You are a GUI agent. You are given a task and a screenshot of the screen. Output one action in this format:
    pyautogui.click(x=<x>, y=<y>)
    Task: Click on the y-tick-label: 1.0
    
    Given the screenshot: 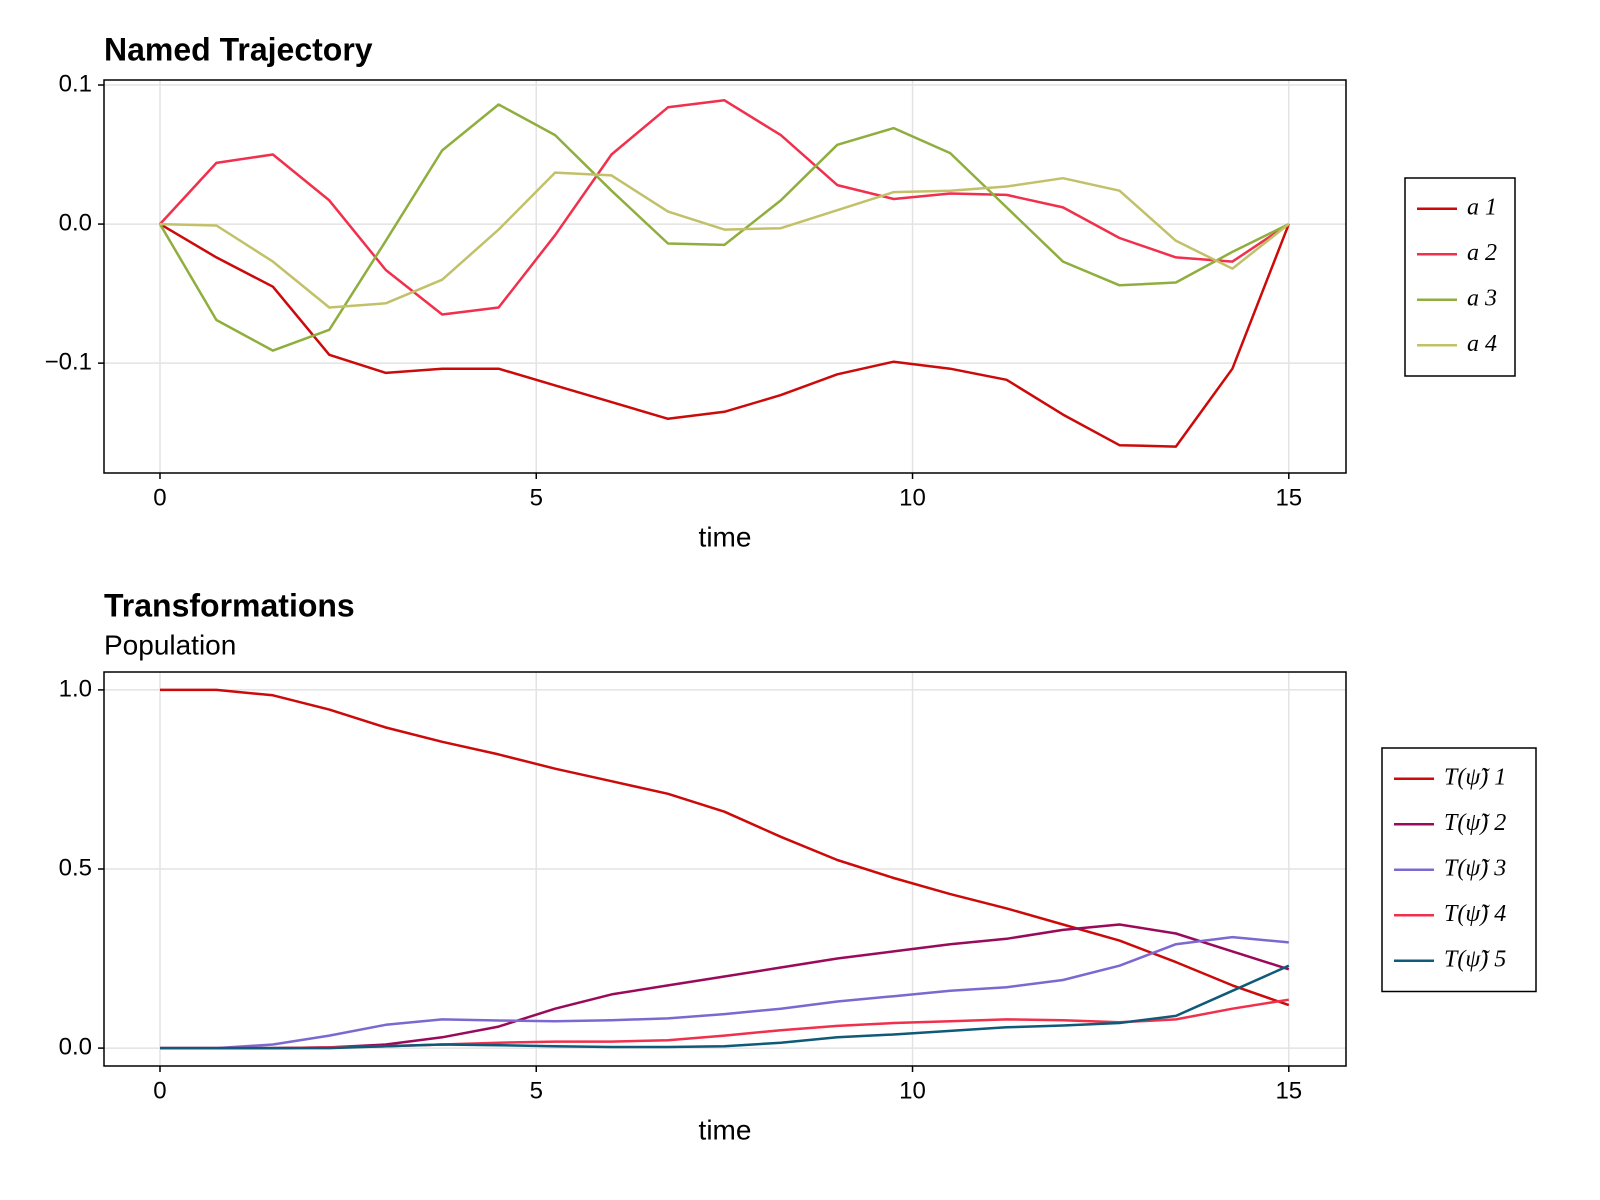 What is the action you would take?
    pyautogui.click(x=75, y=688)
    